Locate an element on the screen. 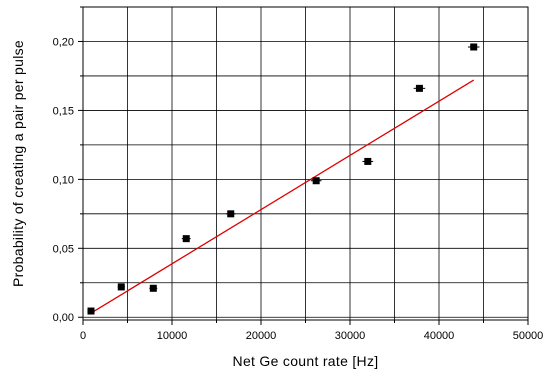  y-tick-label: 0,05 is located at coordinates (63, 249).